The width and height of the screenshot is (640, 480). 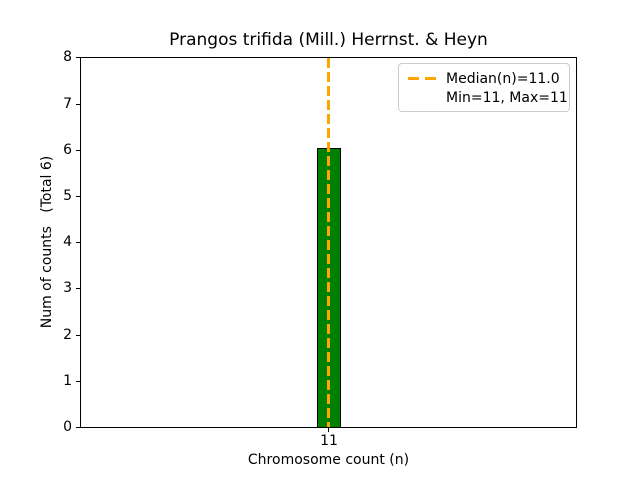 I want to click on legend-entry-minmax: Min=11, Max=11, so click(x=488, y=97).